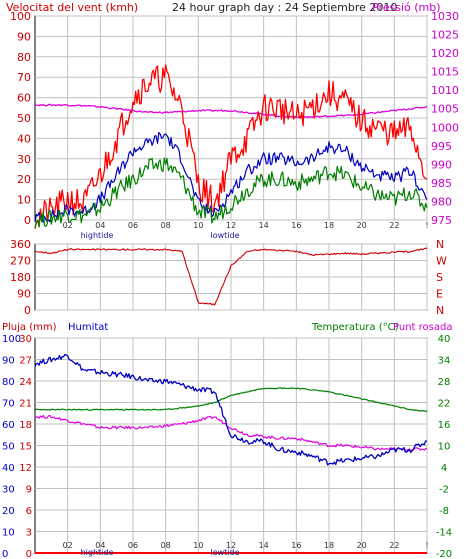 The image size is (465, 559). I want to click on pressure-y-tick-label: 980, so click(441, 201).